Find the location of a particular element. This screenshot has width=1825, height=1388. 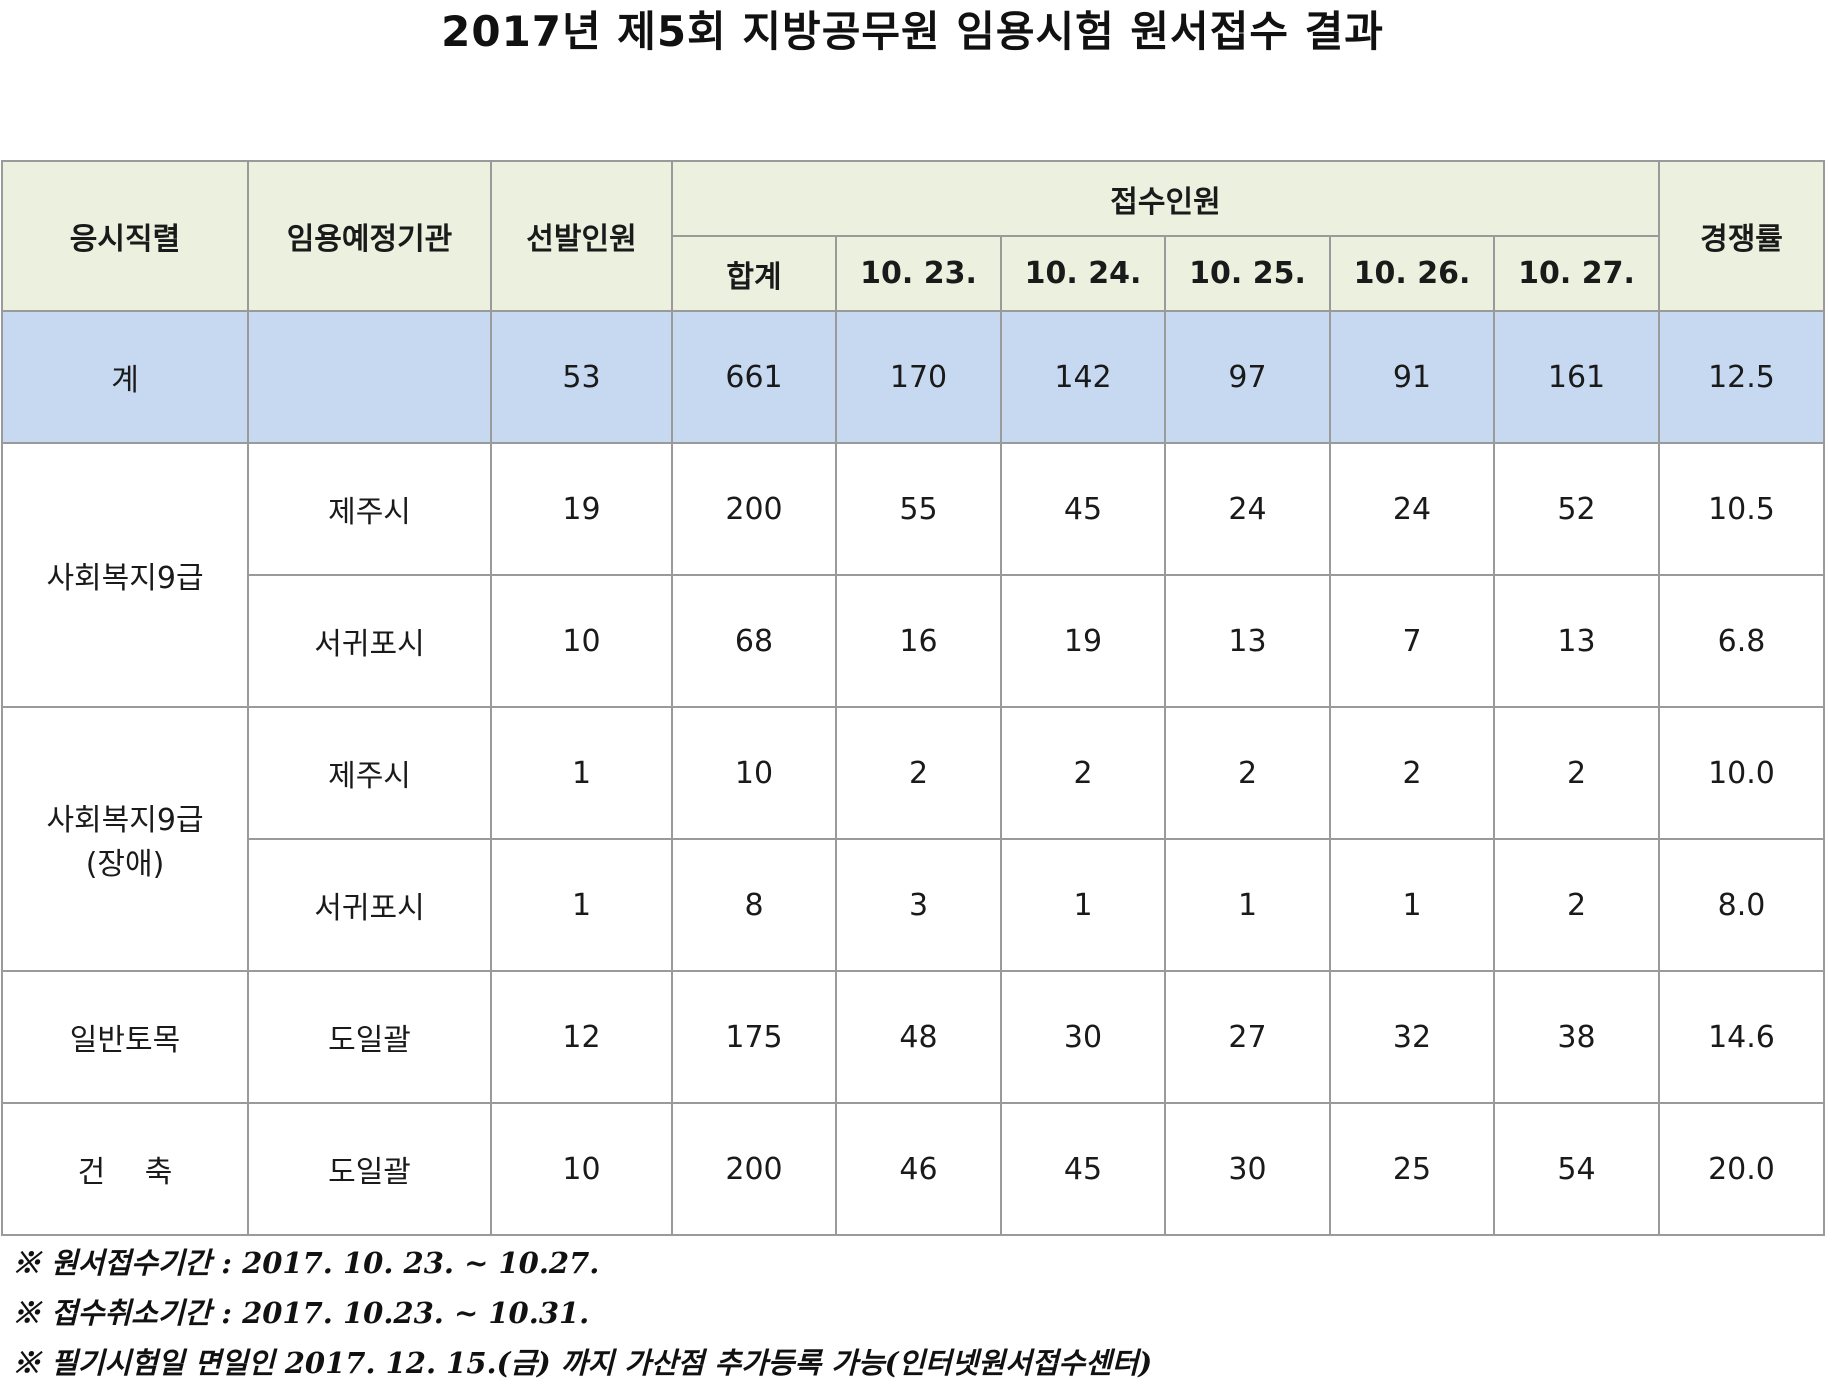

total-ratio: 12.5 is located at coordinates (1741, 377).